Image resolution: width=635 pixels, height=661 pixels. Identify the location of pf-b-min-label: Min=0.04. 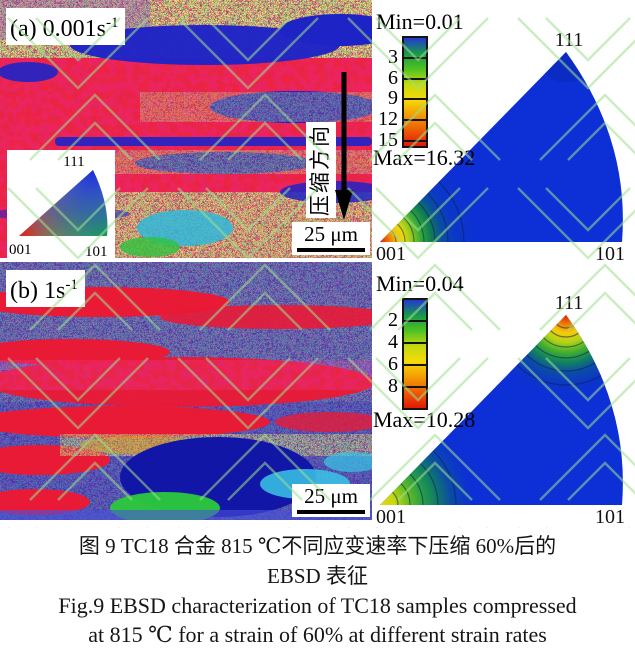
(420, 283).